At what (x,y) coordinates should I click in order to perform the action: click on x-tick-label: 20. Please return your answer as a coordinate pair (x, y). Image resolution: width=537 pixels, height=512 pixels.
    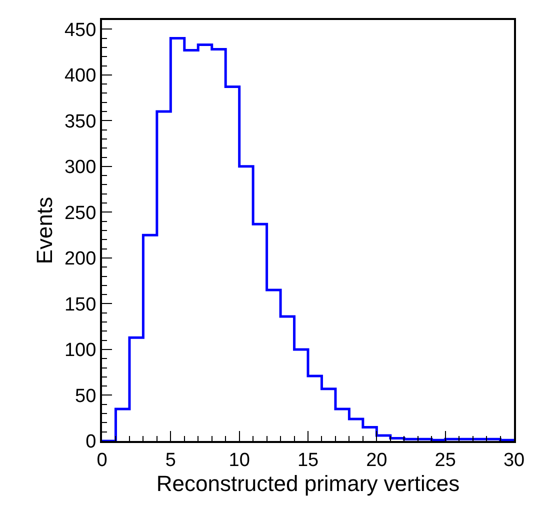
    Looking at the image, I should click on (377, 460).